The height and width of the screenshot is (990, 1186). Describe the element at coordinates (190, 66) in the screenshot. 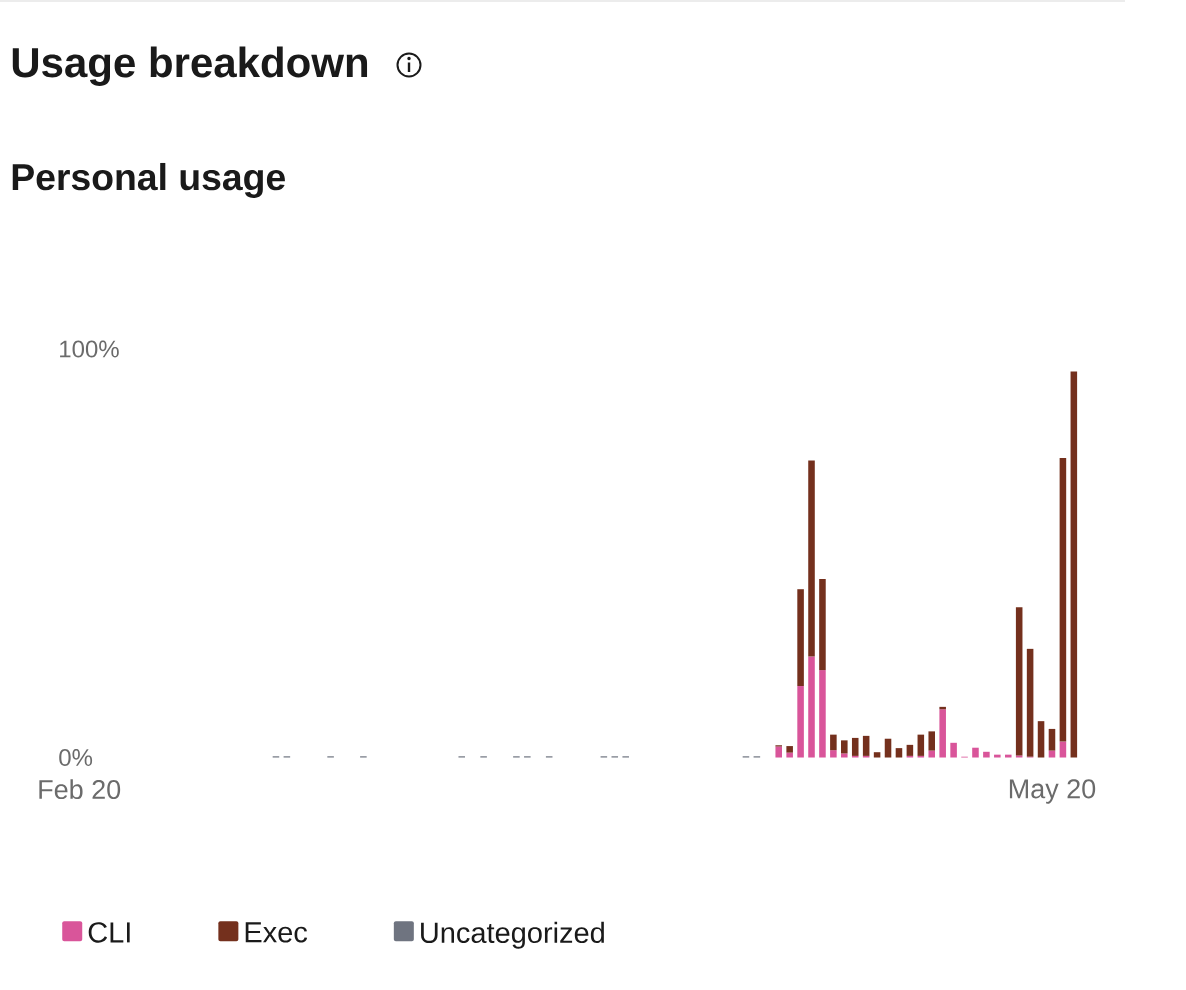

I see `chart-title: Usage breakdown` at that location.